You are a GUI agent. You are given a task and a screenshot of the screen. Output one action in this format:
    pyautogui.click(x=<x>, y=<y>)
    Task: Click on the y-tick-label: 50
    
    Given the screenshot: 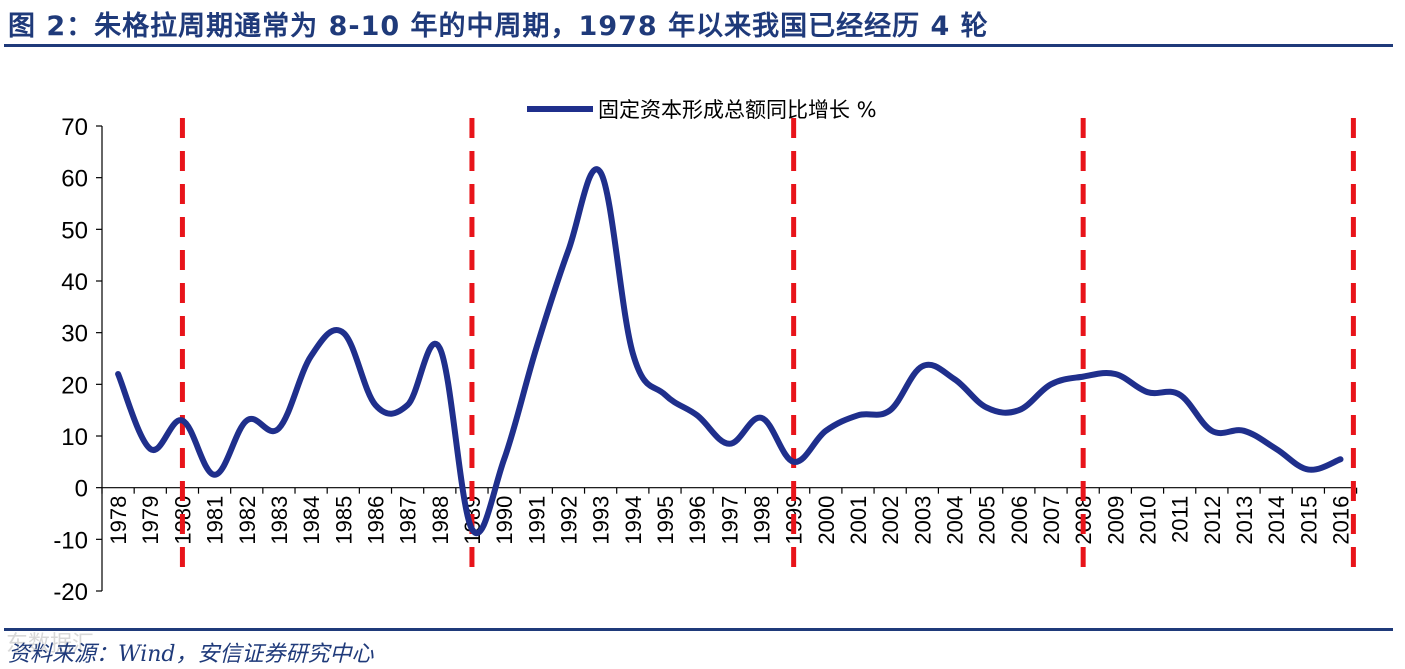 What is the action you would take?
    pyautogui.click(x=74, y=230)
    